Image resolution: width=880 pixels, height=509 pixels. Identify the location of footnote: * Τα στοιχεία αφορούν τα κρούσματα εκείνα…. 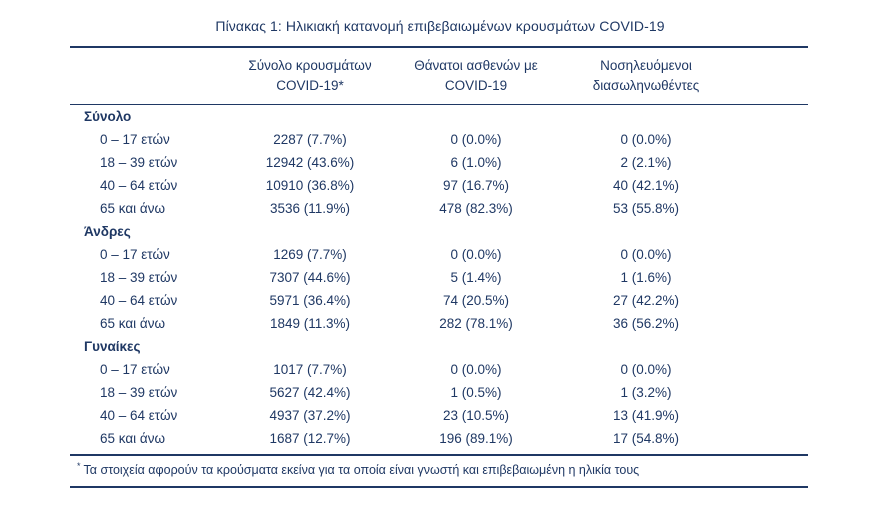
(439, 472).